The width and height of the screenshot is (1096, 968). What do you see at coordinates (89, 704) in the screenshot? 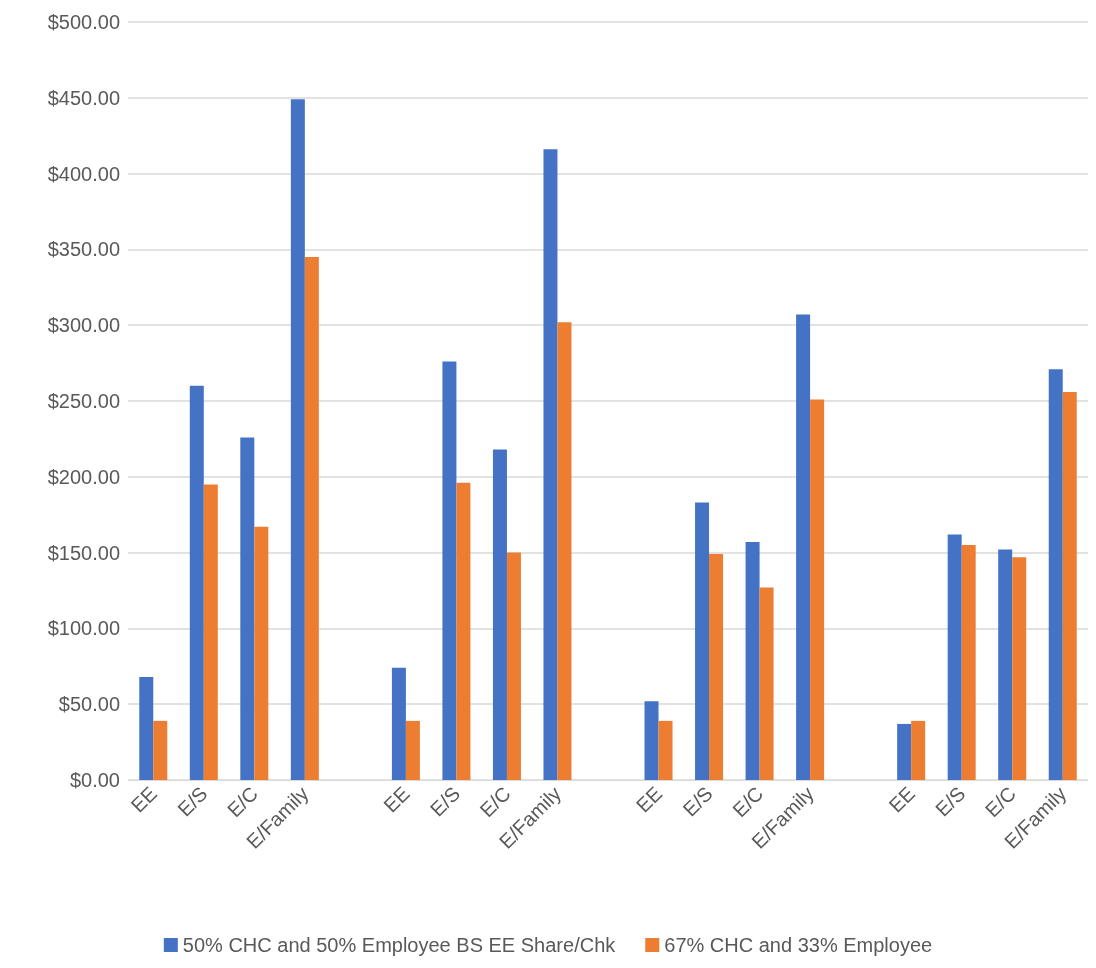
I see `y-tick-label: $50.00` at bounding box center [89, 704].